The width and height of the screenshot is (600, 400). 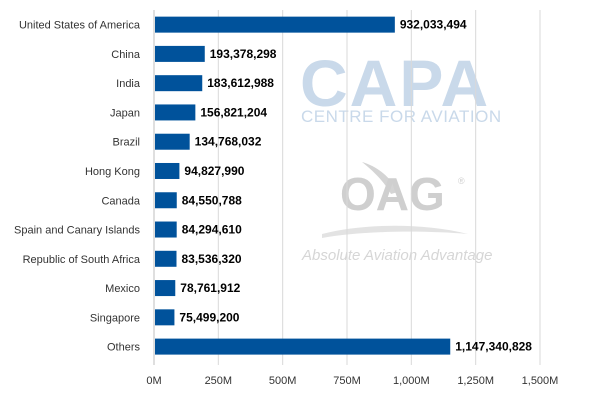 What do you see at coordinates (380, 178) in the screenshot?
I see `oag-swoosh-icon` at bounding box center [380, 178].